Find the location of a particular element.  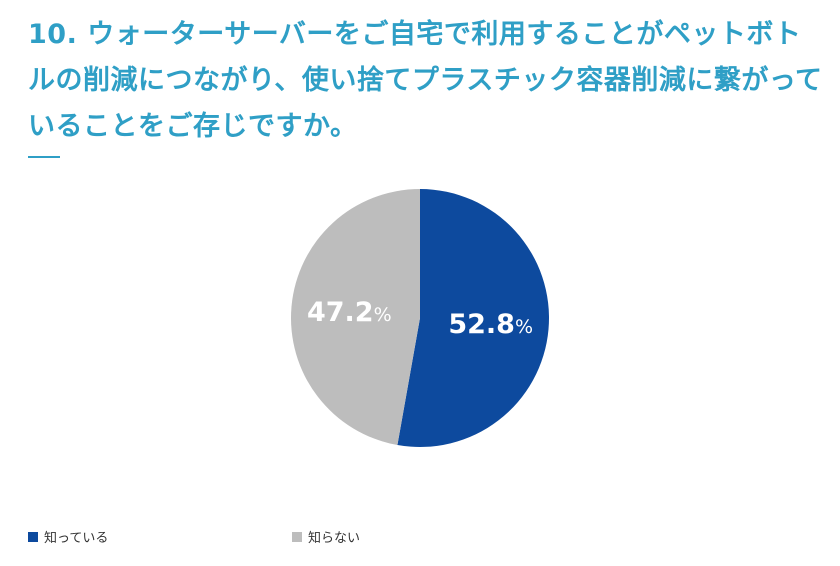

title-underline is located at coordinates (44, 157).